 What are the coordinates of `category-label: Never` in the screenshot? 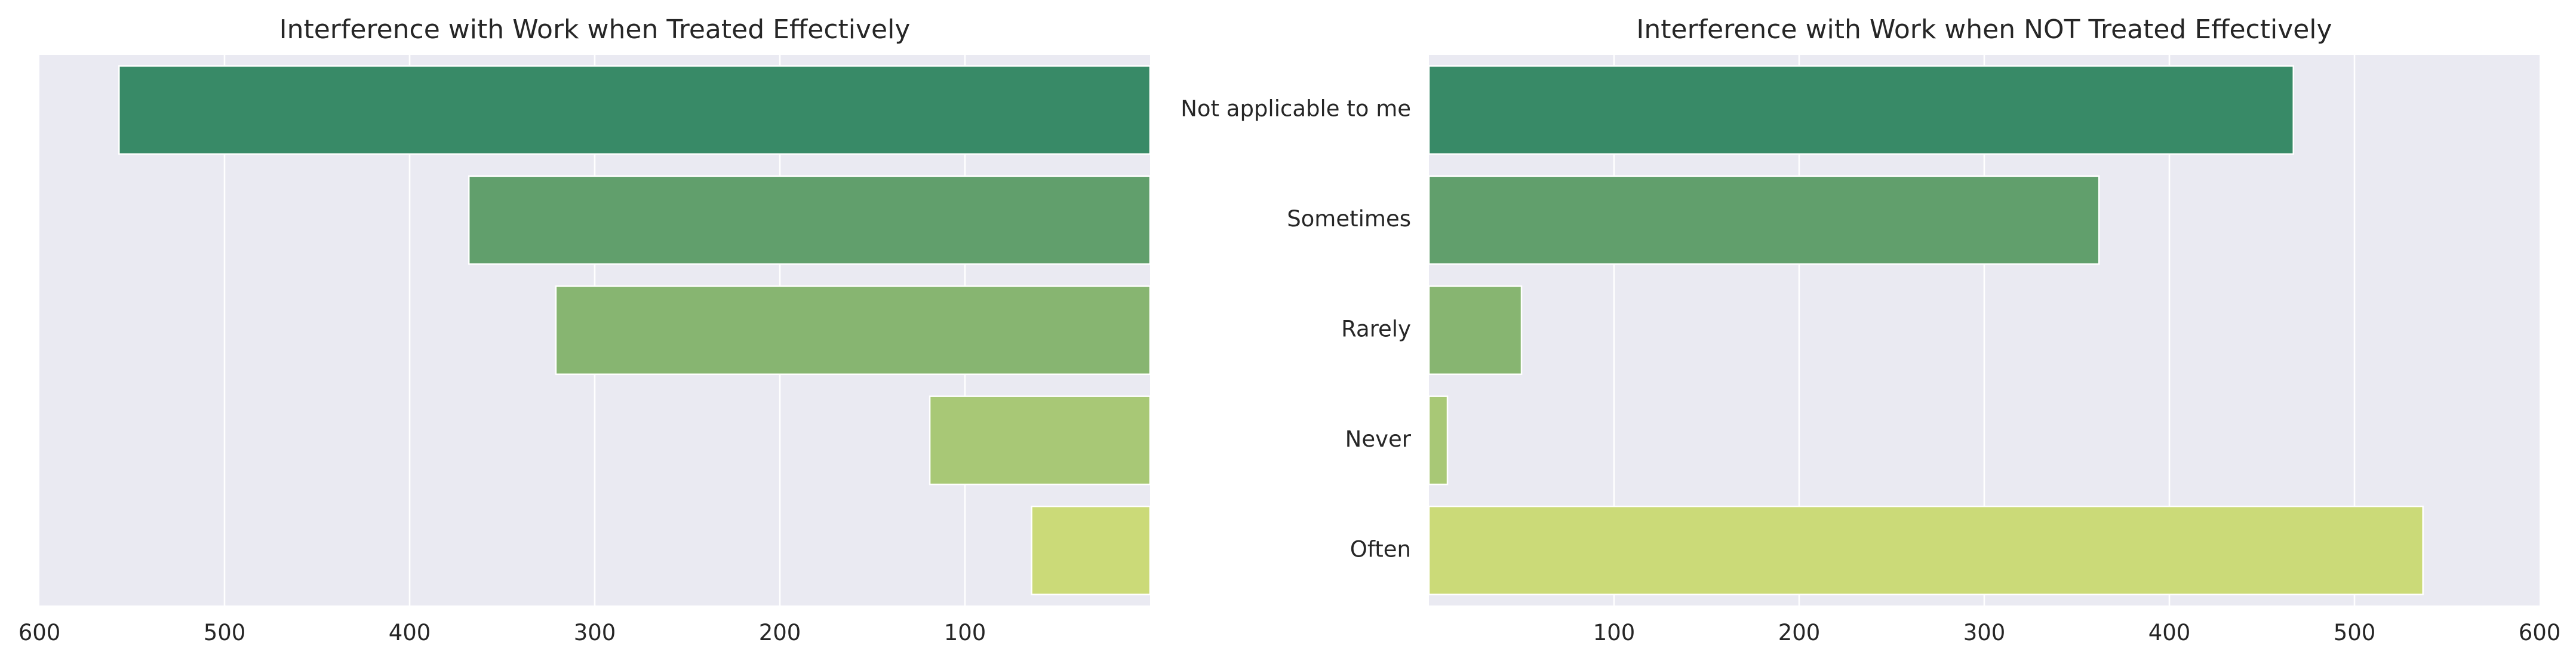 It's located at (1378, 439).